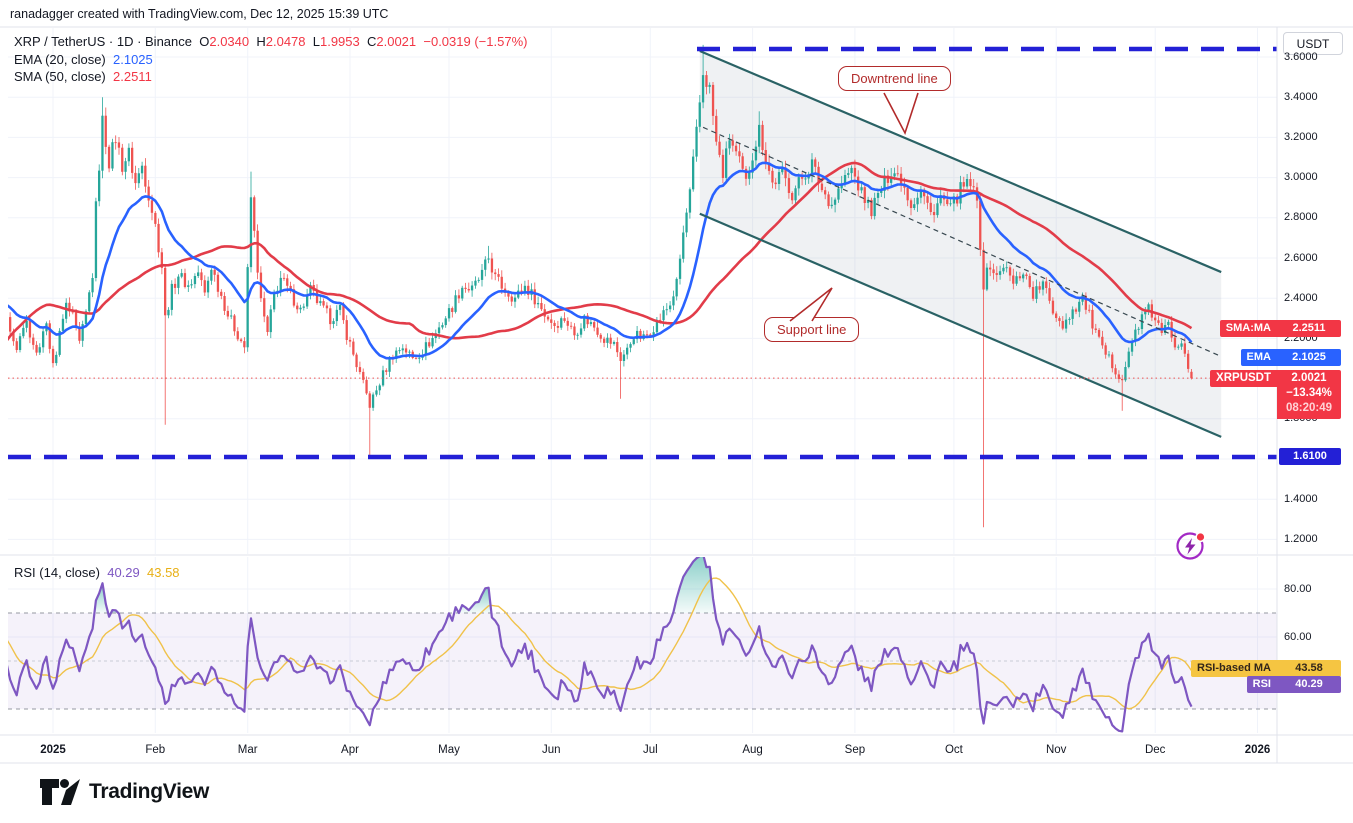 The image size is (1353, 823). I want to click on time-axis-label: Oct, so click(953, 750).